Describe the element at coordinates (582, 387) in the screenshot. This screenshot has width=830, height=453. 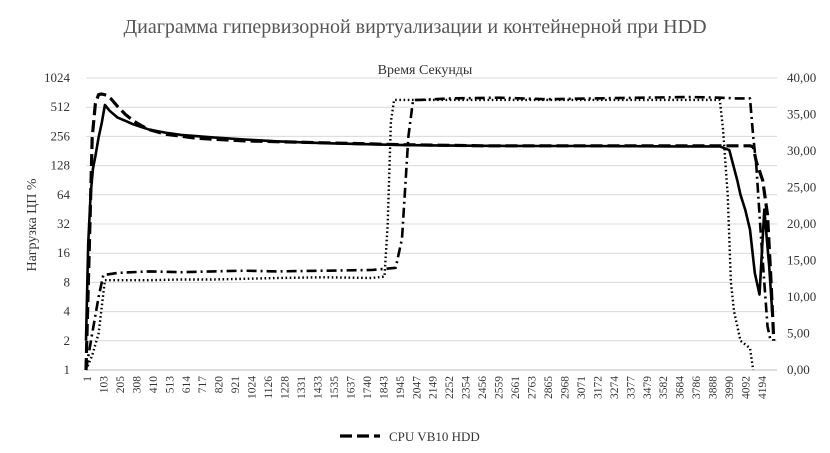
I see `x-tick-label: 3071` at that location.